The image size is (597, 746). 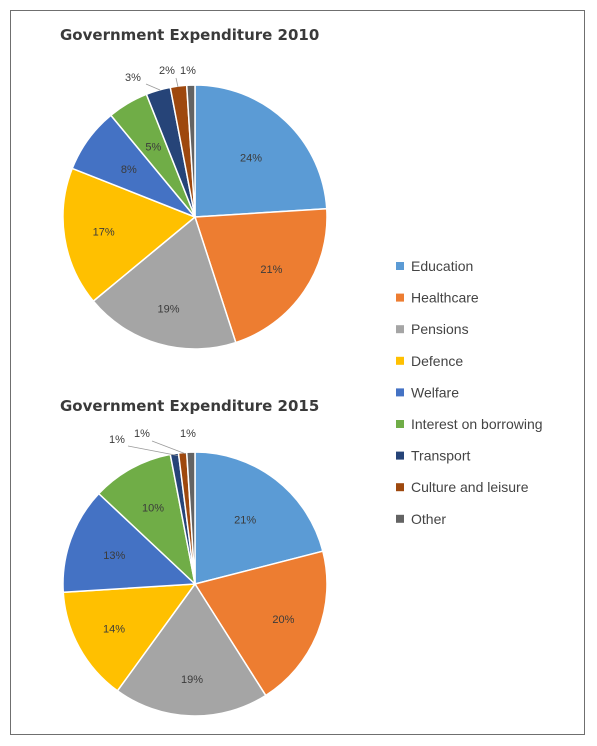 What do you see at coordinates (445, 298) in the screenshot?
I see `legend-label-healthcare: Healthcare` at bounding box center [445, 298].